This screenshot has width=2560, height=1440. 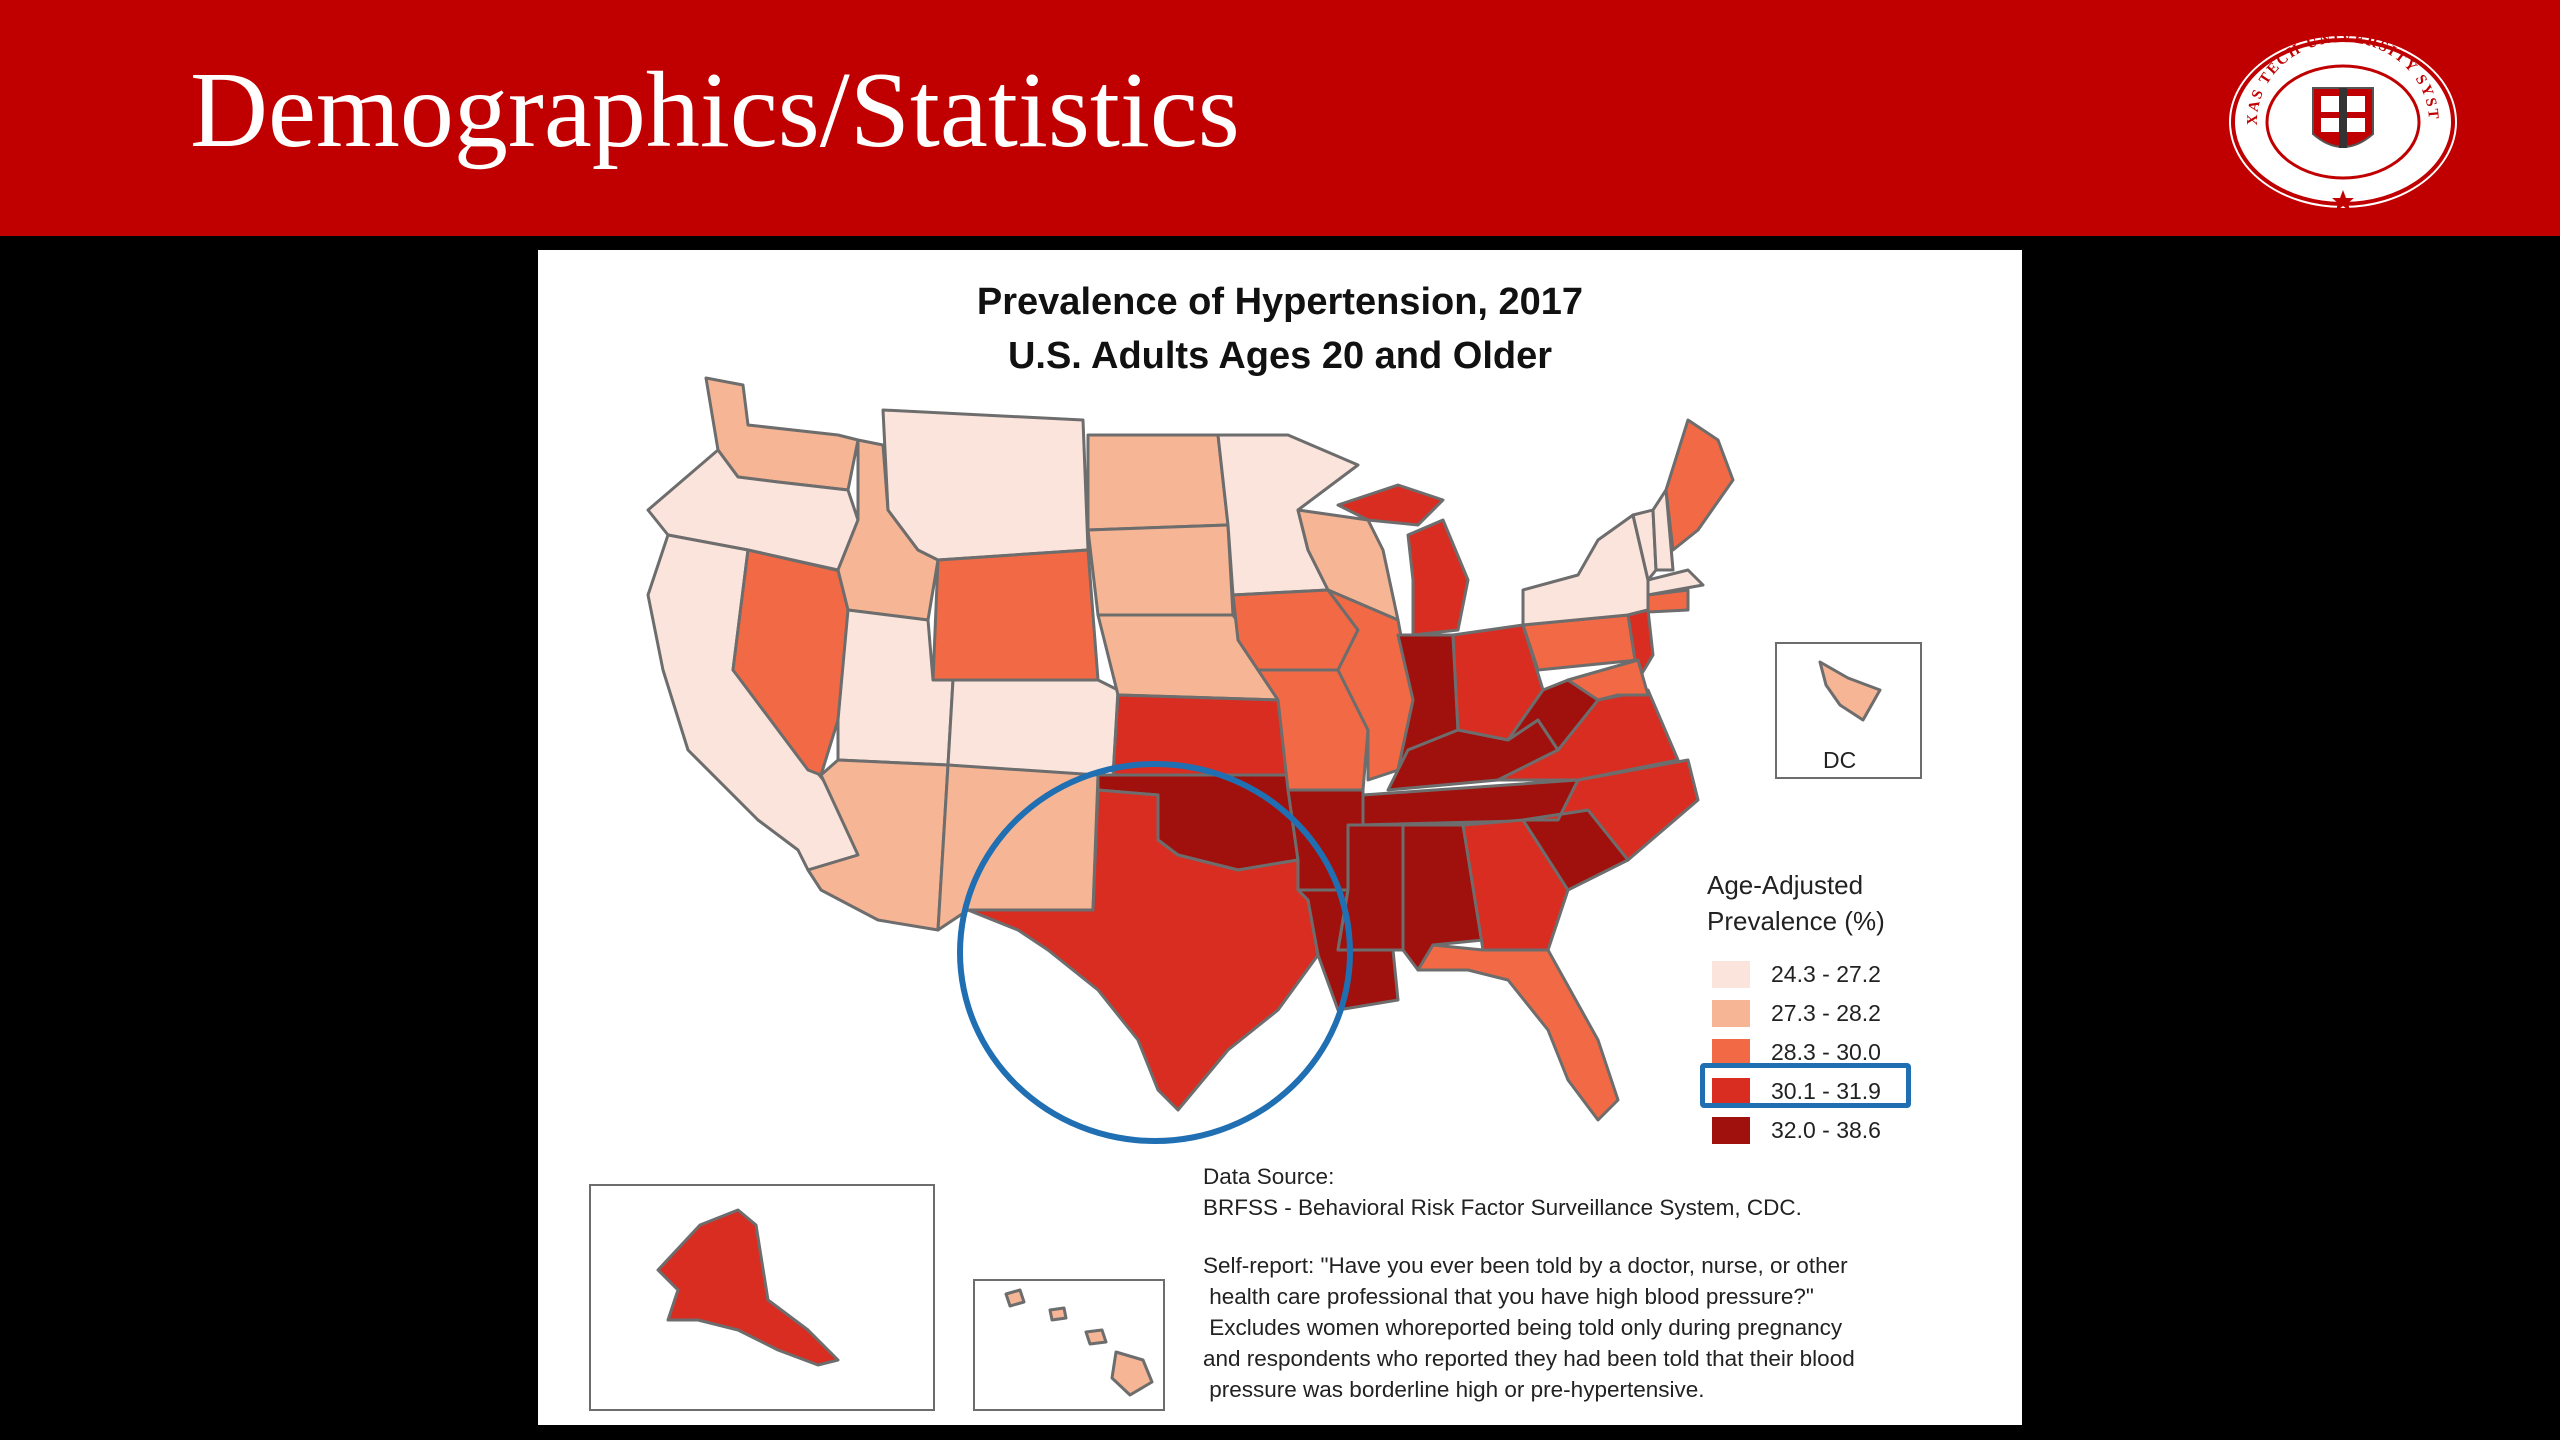 What do you see at coordinates (1155, 952) in the screenshot?
I see `texas-highlight-circle` at bounding box center [1155, 952].